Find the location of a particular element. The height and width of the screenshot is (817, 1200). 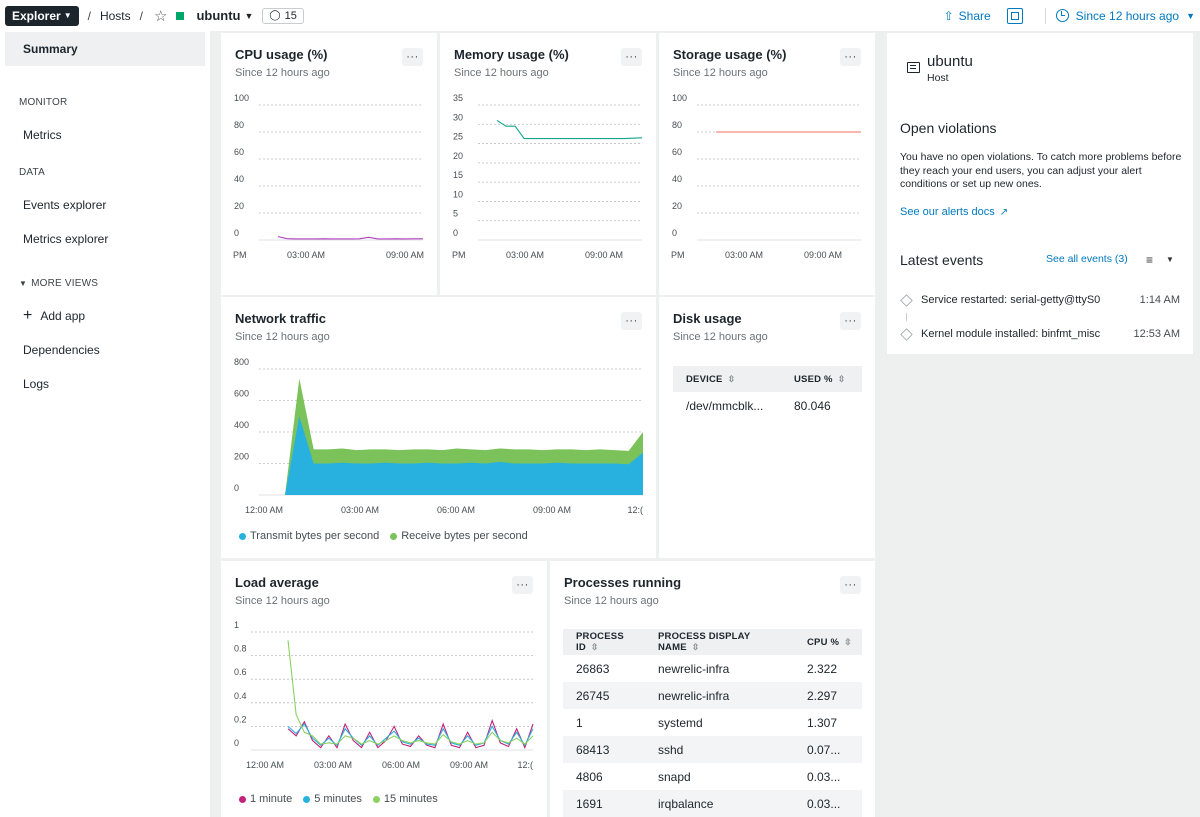

legend-label: Transmit bytes per second is located at coordinates (315, 536).